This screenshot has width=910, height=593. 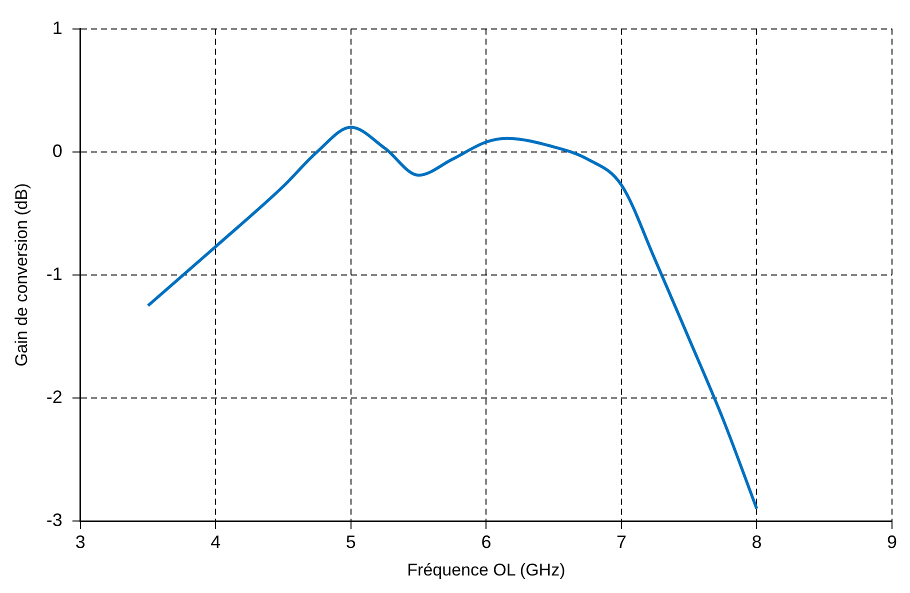 I want to click on x-tick-label: 6, so click(x=486, y=542).